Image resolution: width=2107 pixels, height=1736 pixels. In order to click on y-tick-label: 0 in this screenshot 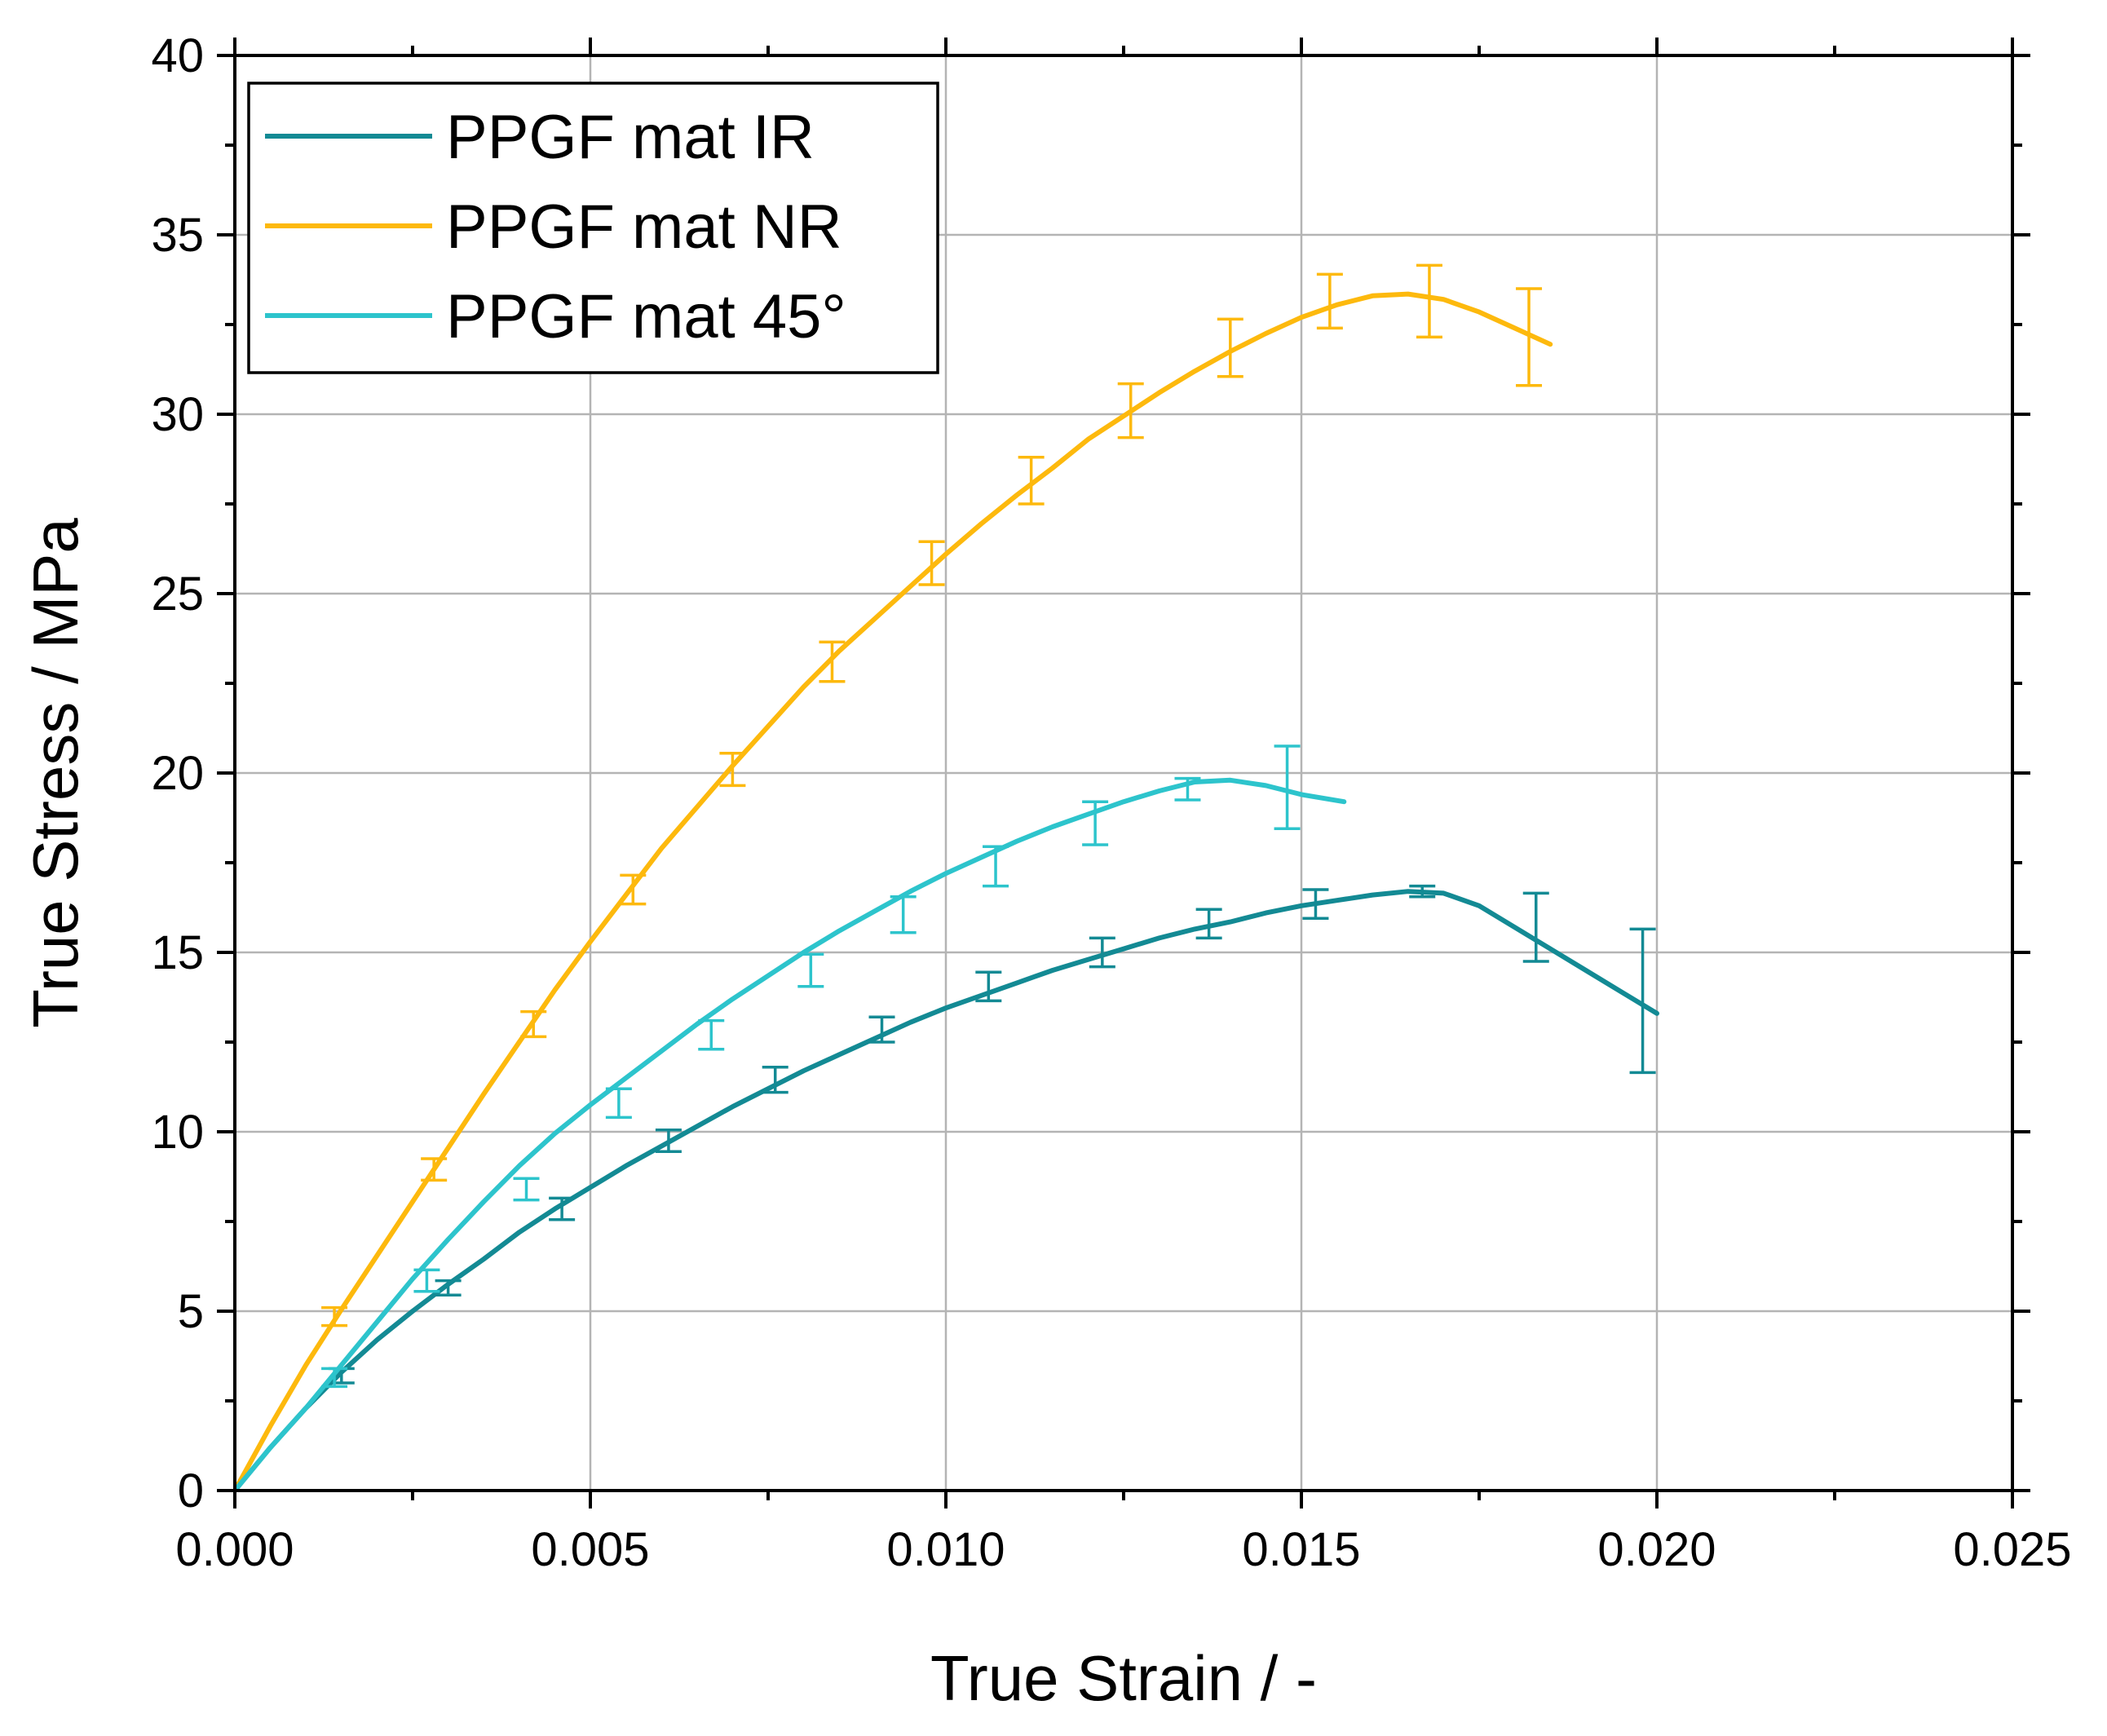, I will do `click(191, 1490)`.